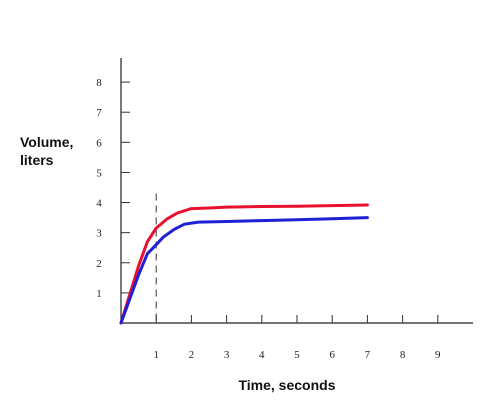 The image size is (499, 414). What do you see at coordinates (99, 143) in the screenshot?
I see `y-tick-label-6: 6` at bounding box center [99, 143].